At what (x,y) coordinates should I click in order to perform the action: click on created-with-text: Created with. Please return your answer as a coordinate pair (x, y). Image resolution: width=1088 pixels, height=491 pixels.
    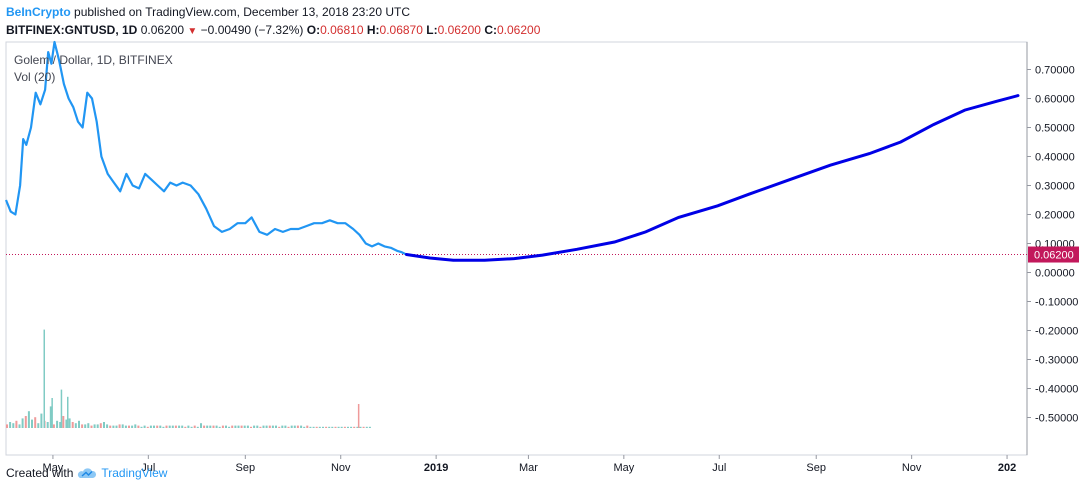
    Looking at the image, I should click on (40, 473).